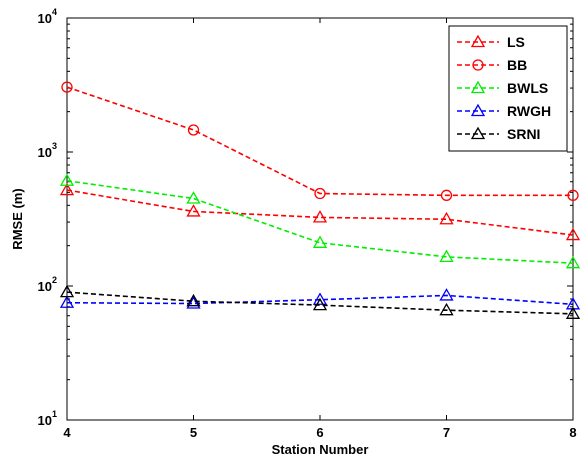 The width and height of the screenshot is (581, 458). Describe the element at coordinates (517, 65) in the screenshot. I see `legend-label-bb: BB` at that location.